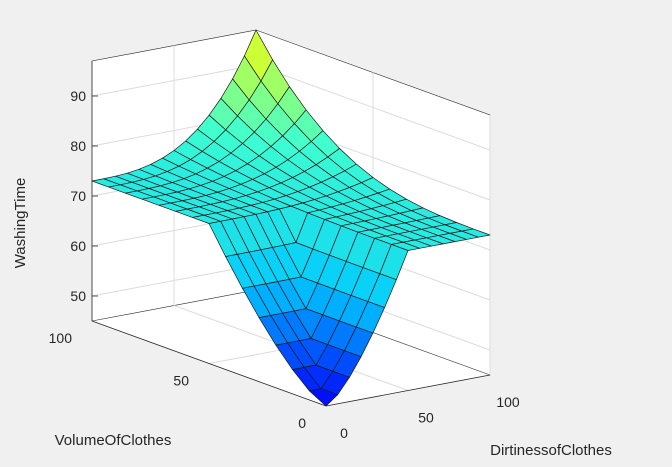 This screenshot has width=672, height=467. I want to click on y-tick-label: 100, so click(61, 338).